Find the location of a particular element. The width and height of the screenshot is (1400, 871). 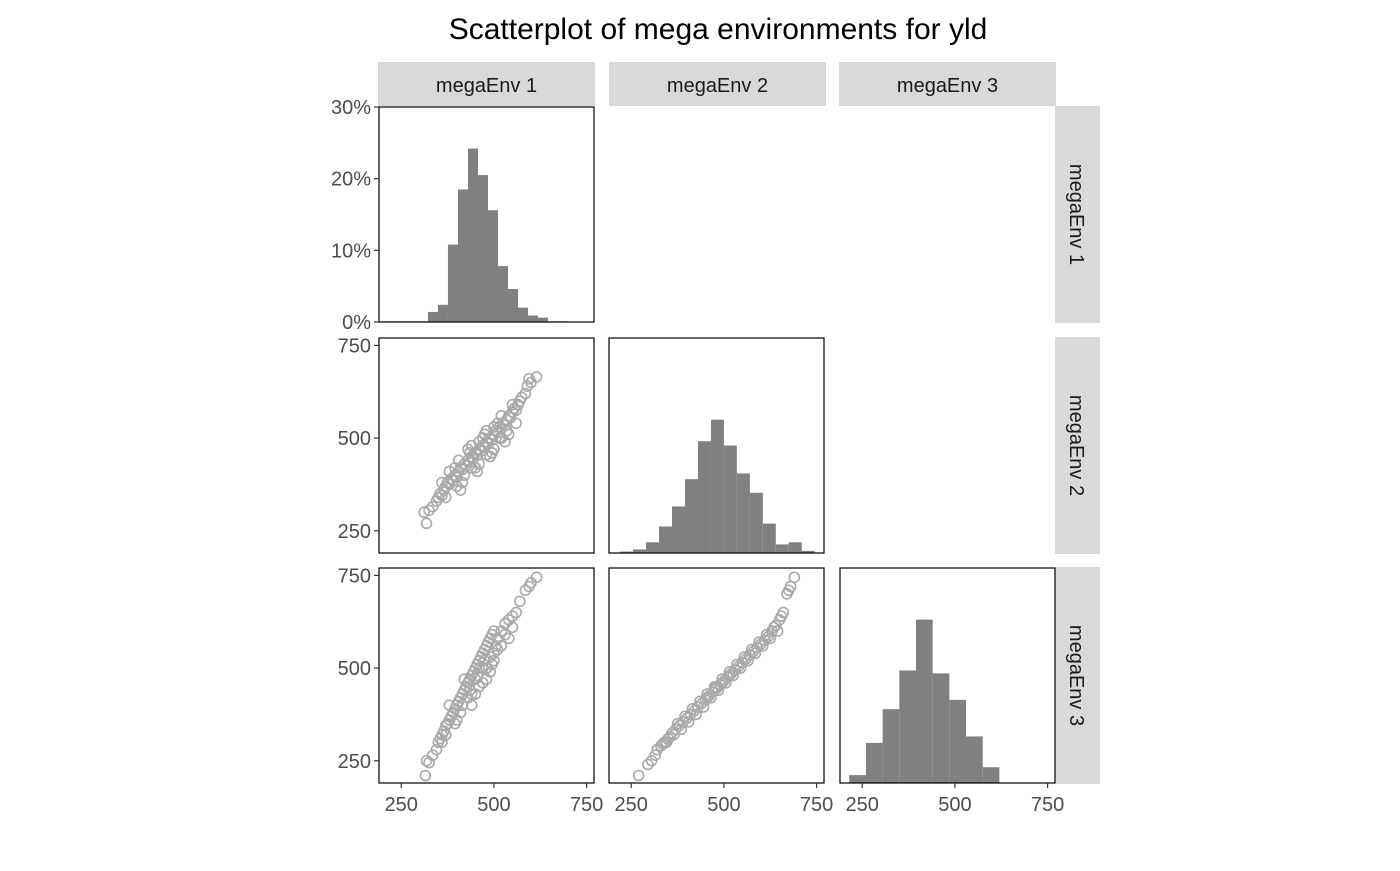

row-strip-label-1: megaEnv 1 is located at coordinates (1076, 214).